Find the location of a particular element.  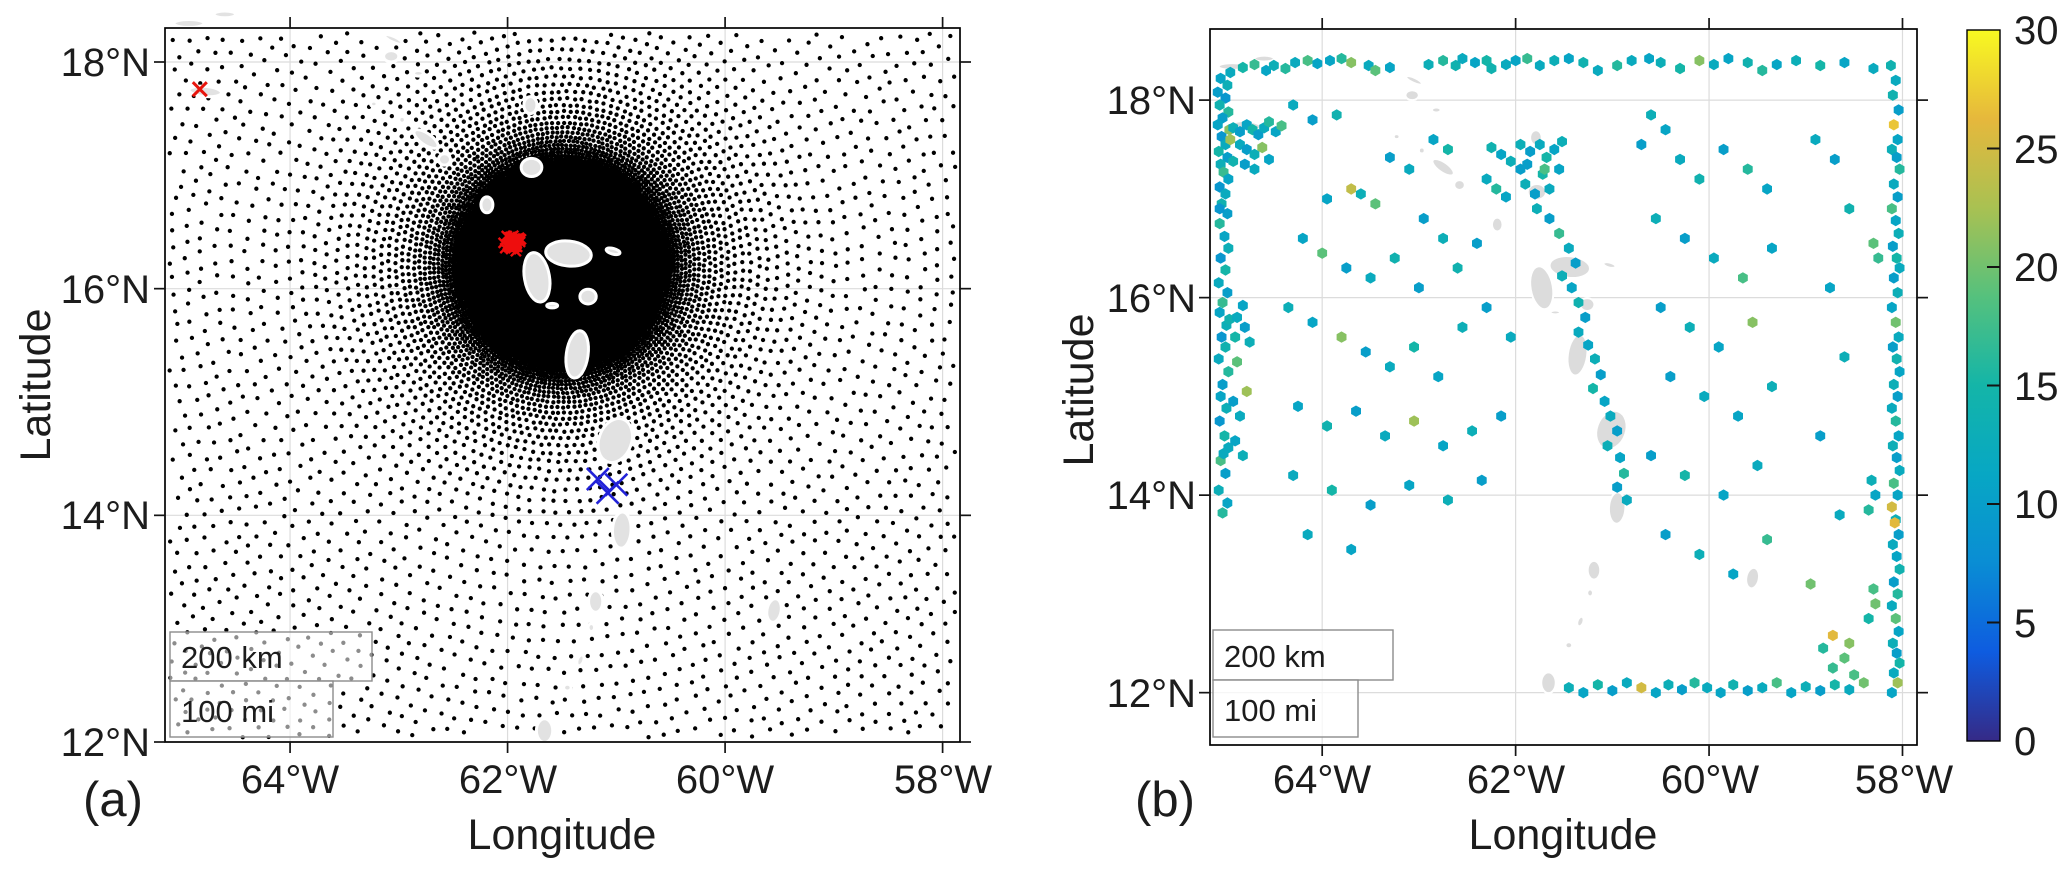

panel-b-xtick-64w: 64°W is located at coordinates (1322, 780).